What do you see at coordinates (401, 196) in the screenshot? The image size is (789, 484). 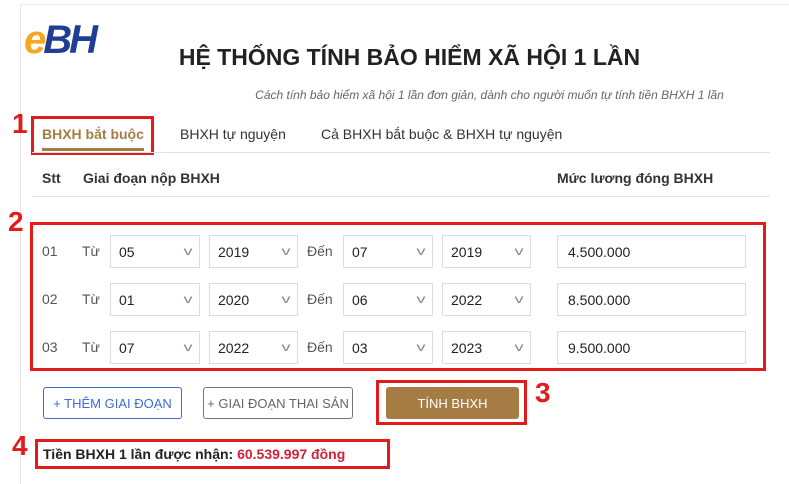 I see `header-divider` at bounding box center [401, 196].